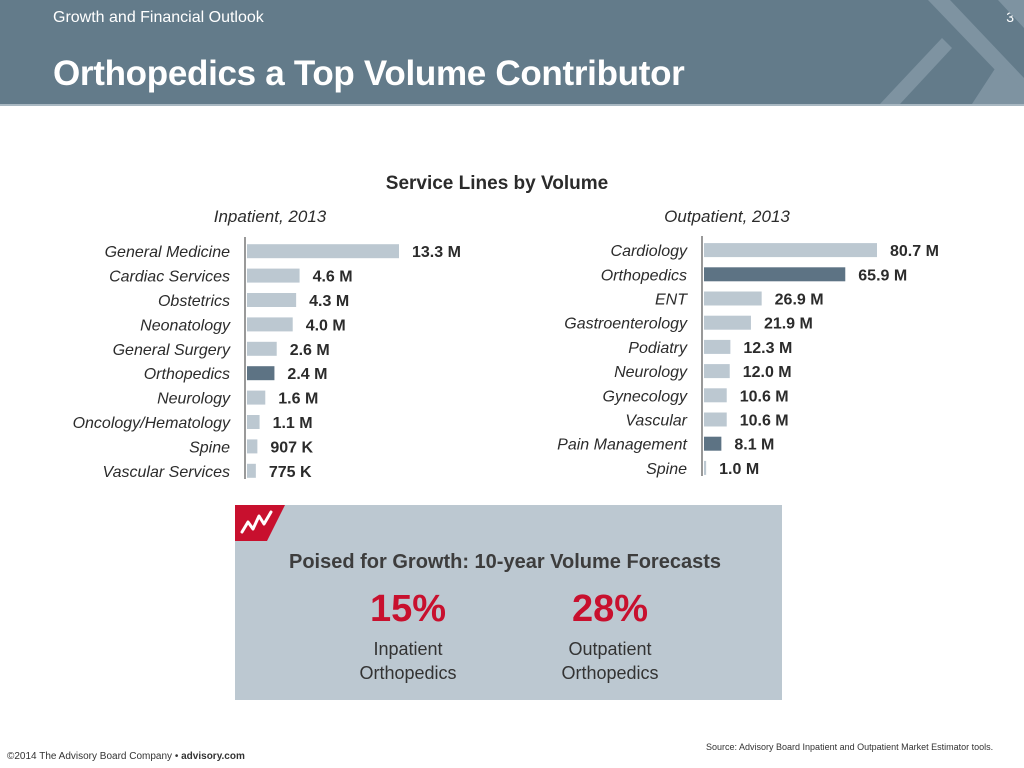  What do you see at coordinates (715, 419) in the screenshot?
I see `outpatient-bar-vascular` at bounding box center [715, 419].